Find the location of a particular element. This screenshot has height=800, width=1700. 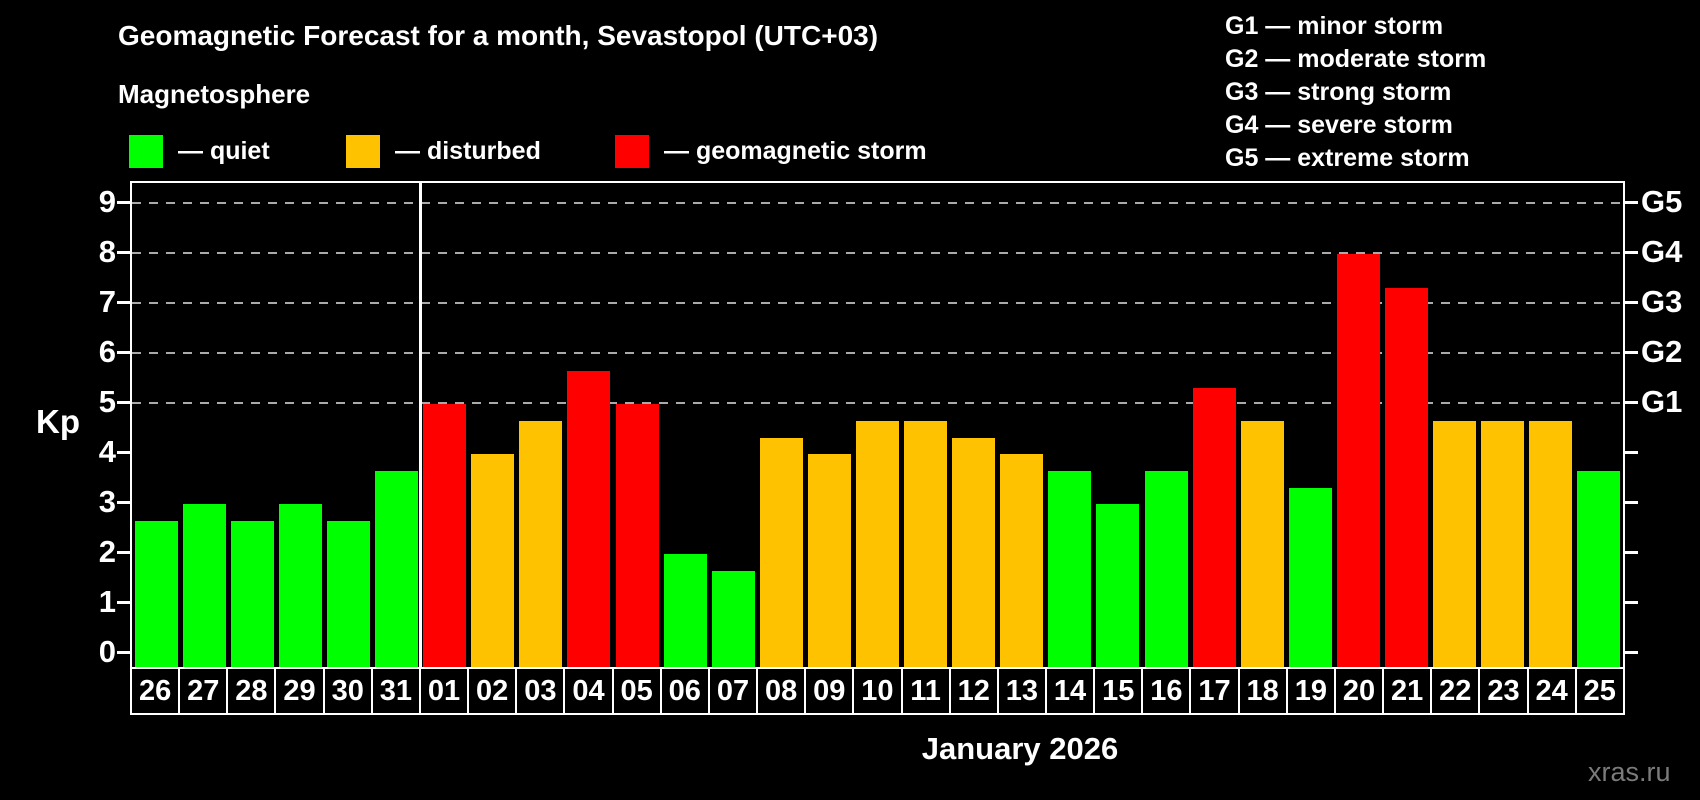

g-scale-legend-line-4: G4 — severe storm is located at coordinates (1339, 125).